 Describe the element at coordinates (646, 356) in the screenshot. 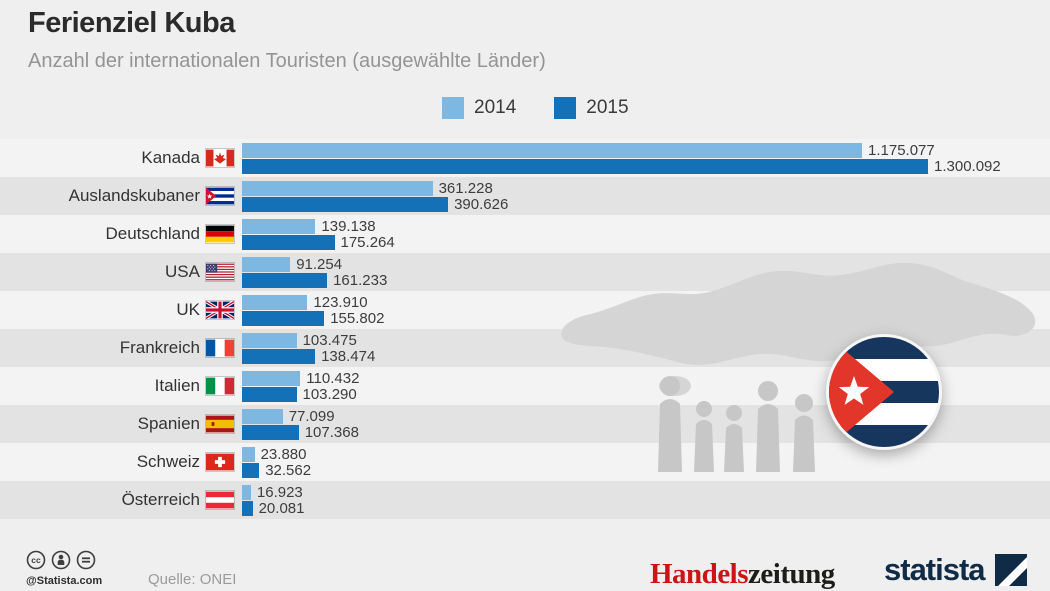

I see `bar-line-2015: 138.474` at that location.